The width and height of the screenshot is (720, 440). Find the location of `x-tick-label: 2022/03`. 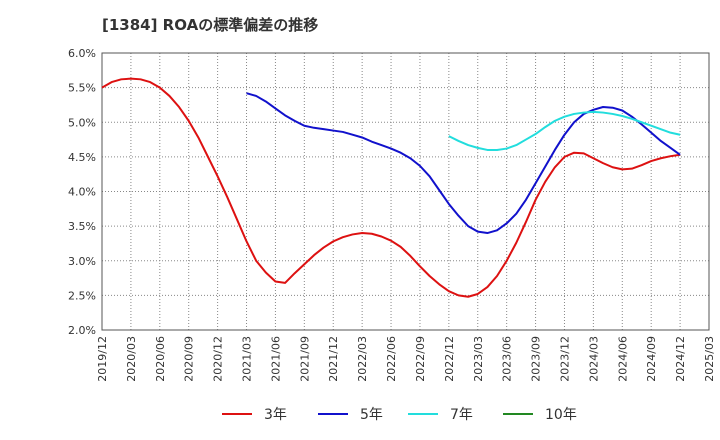

x-tick-label: 2022/03 is located at coordinates (362, 359).